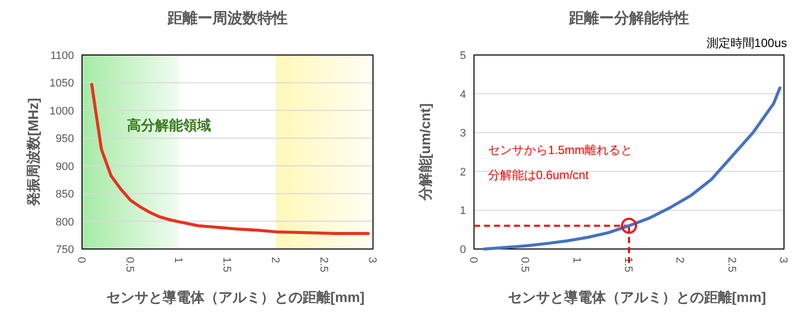  Describe the element at coordinates (463, 211) in the screenshot. I see `y-tick-label: 1` at that location.